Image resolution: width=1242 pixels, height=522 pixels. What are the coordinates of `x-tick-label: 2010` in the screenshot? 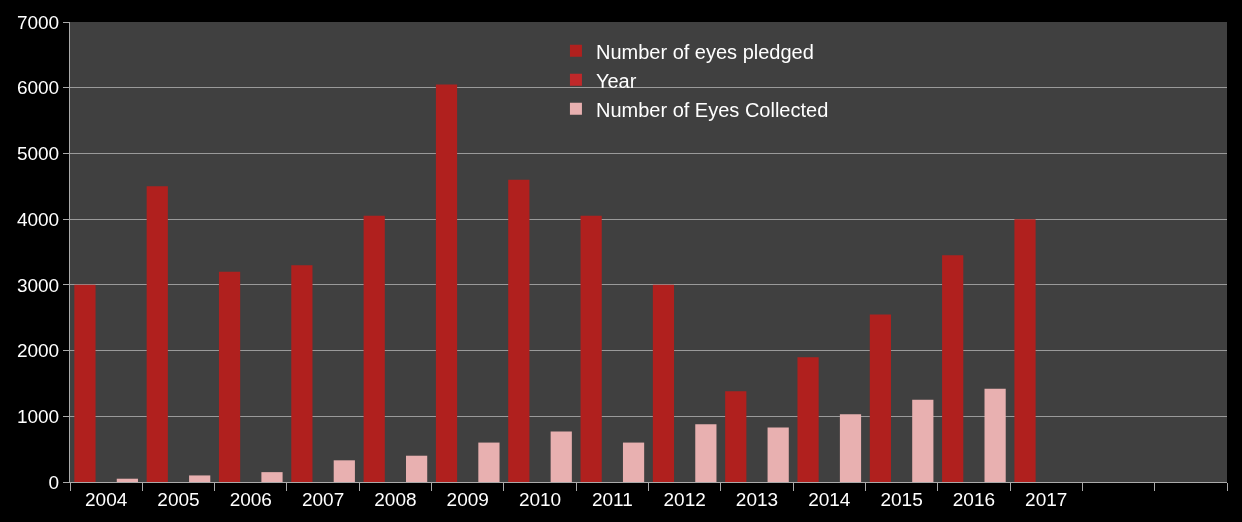 It's located at (540, 499).